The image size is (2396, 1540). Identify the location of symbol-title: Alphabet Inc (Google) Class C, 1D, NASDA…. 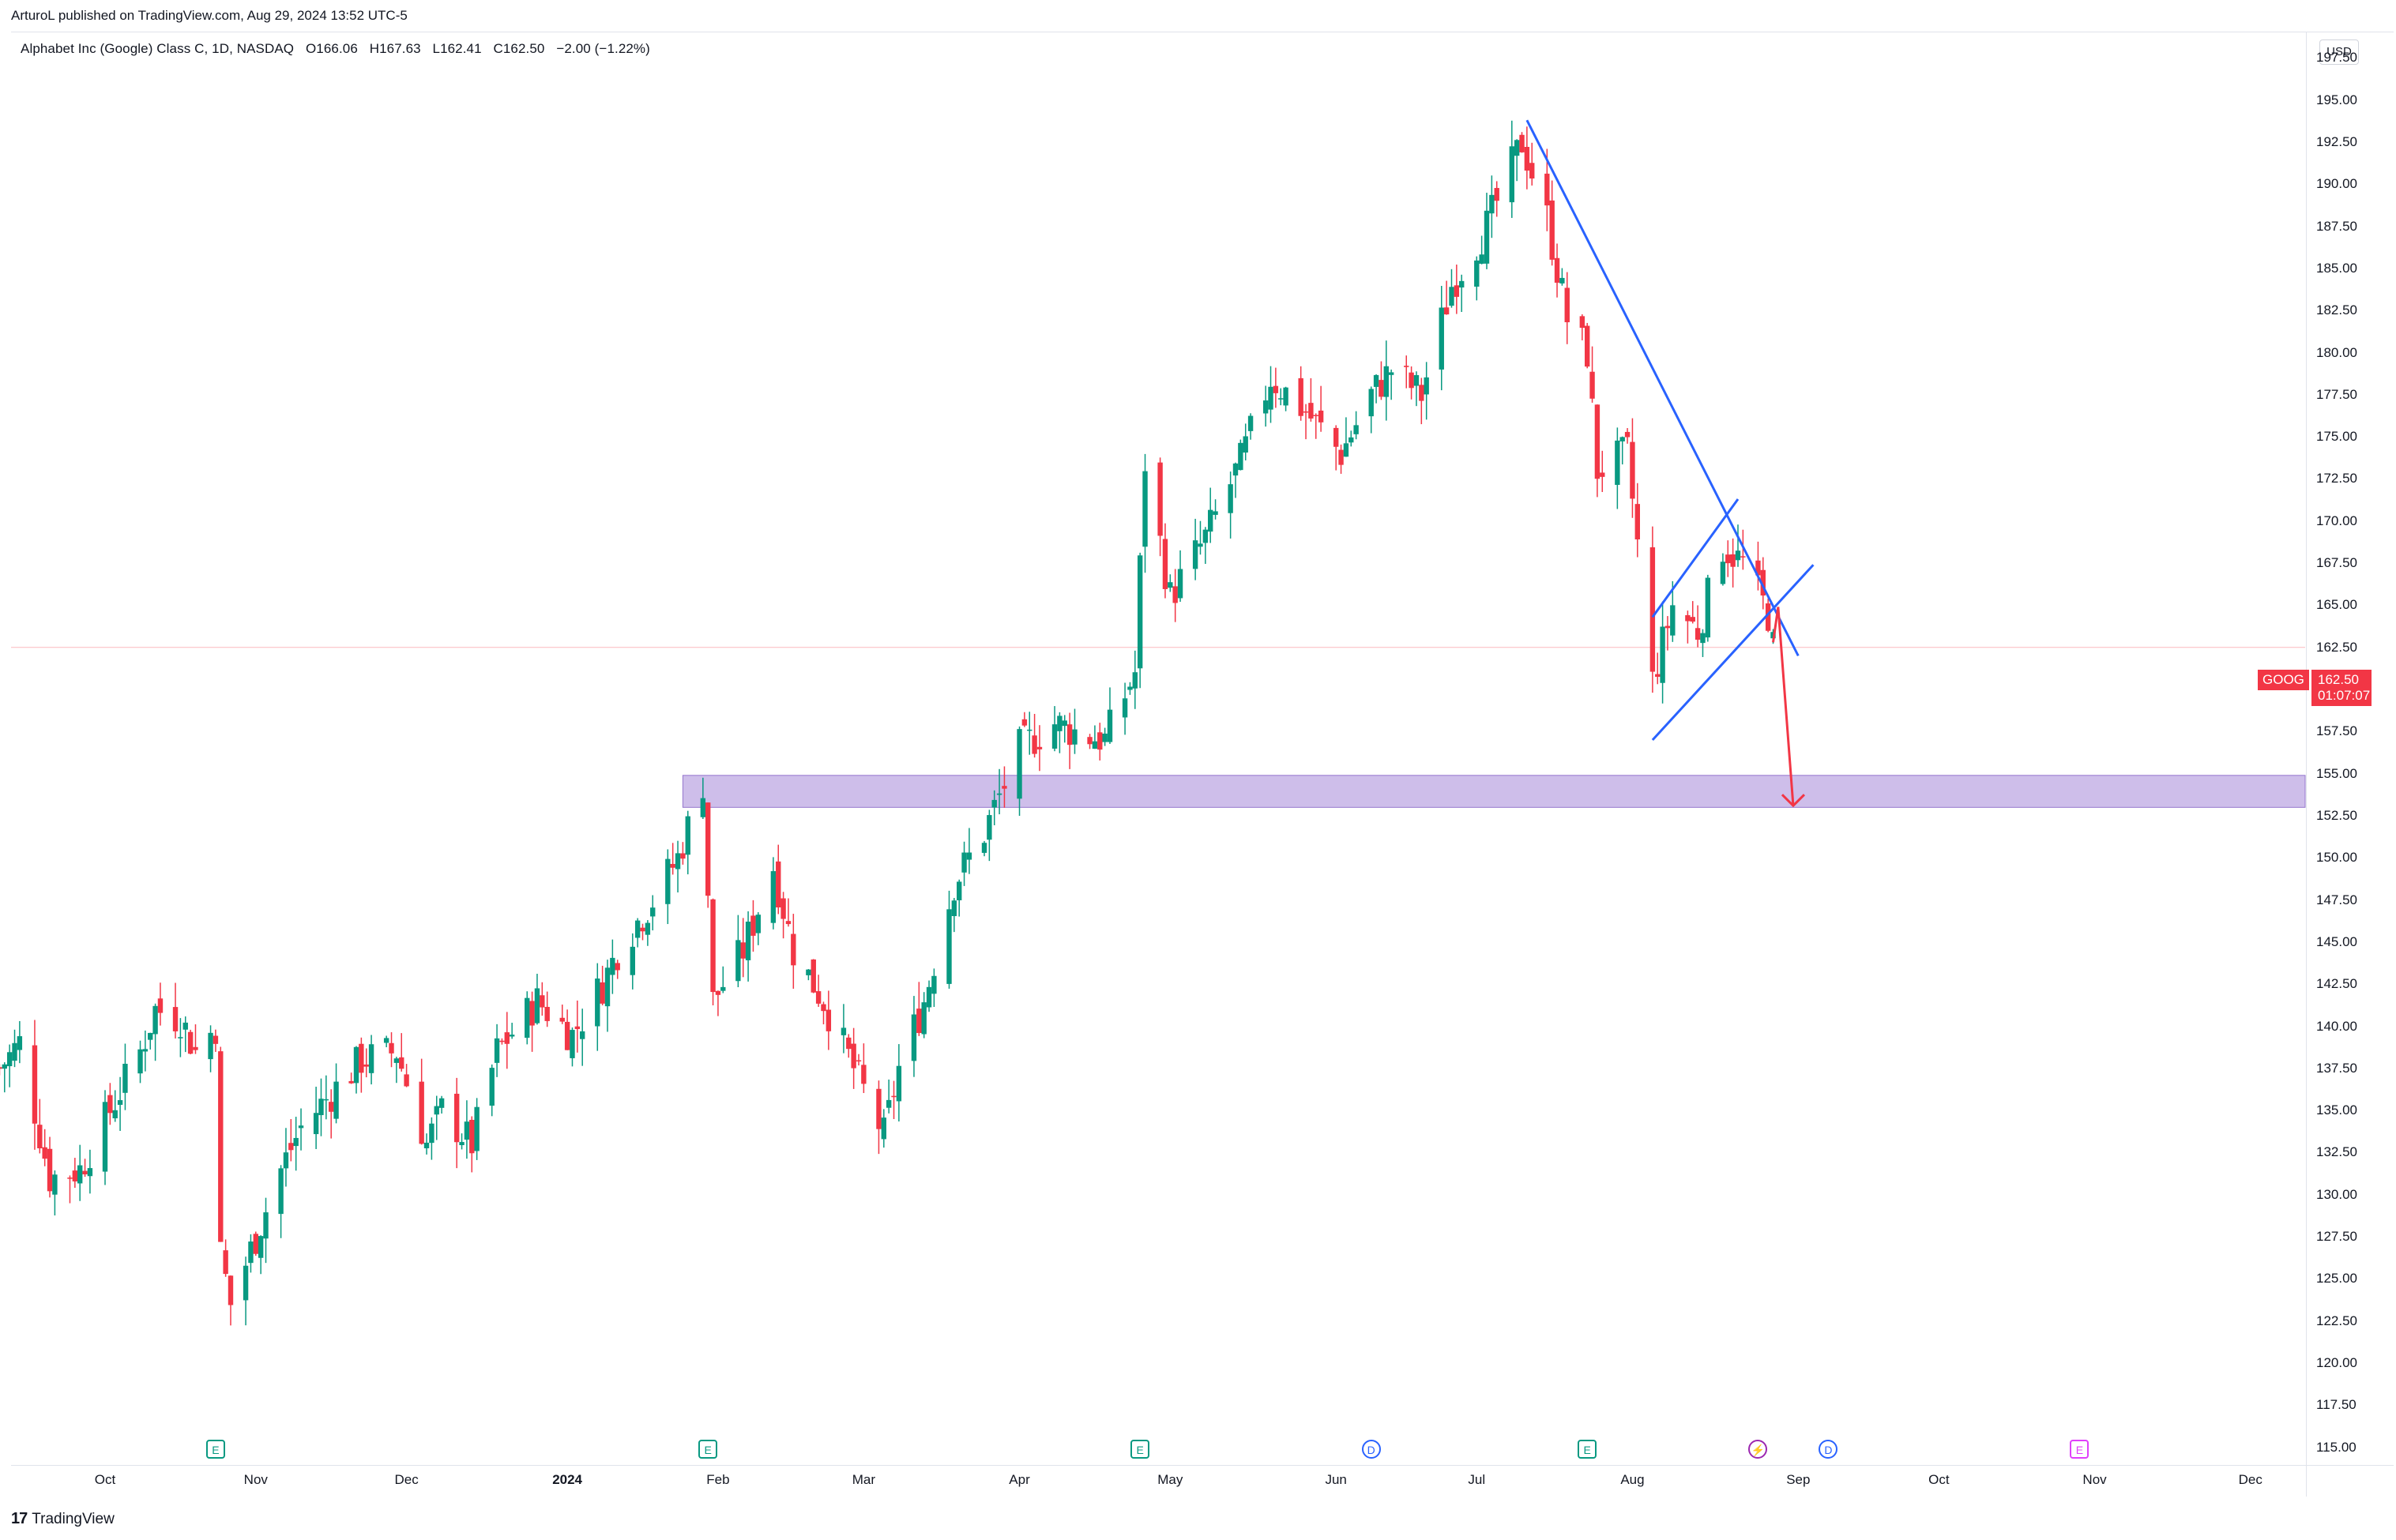
(158, 48).